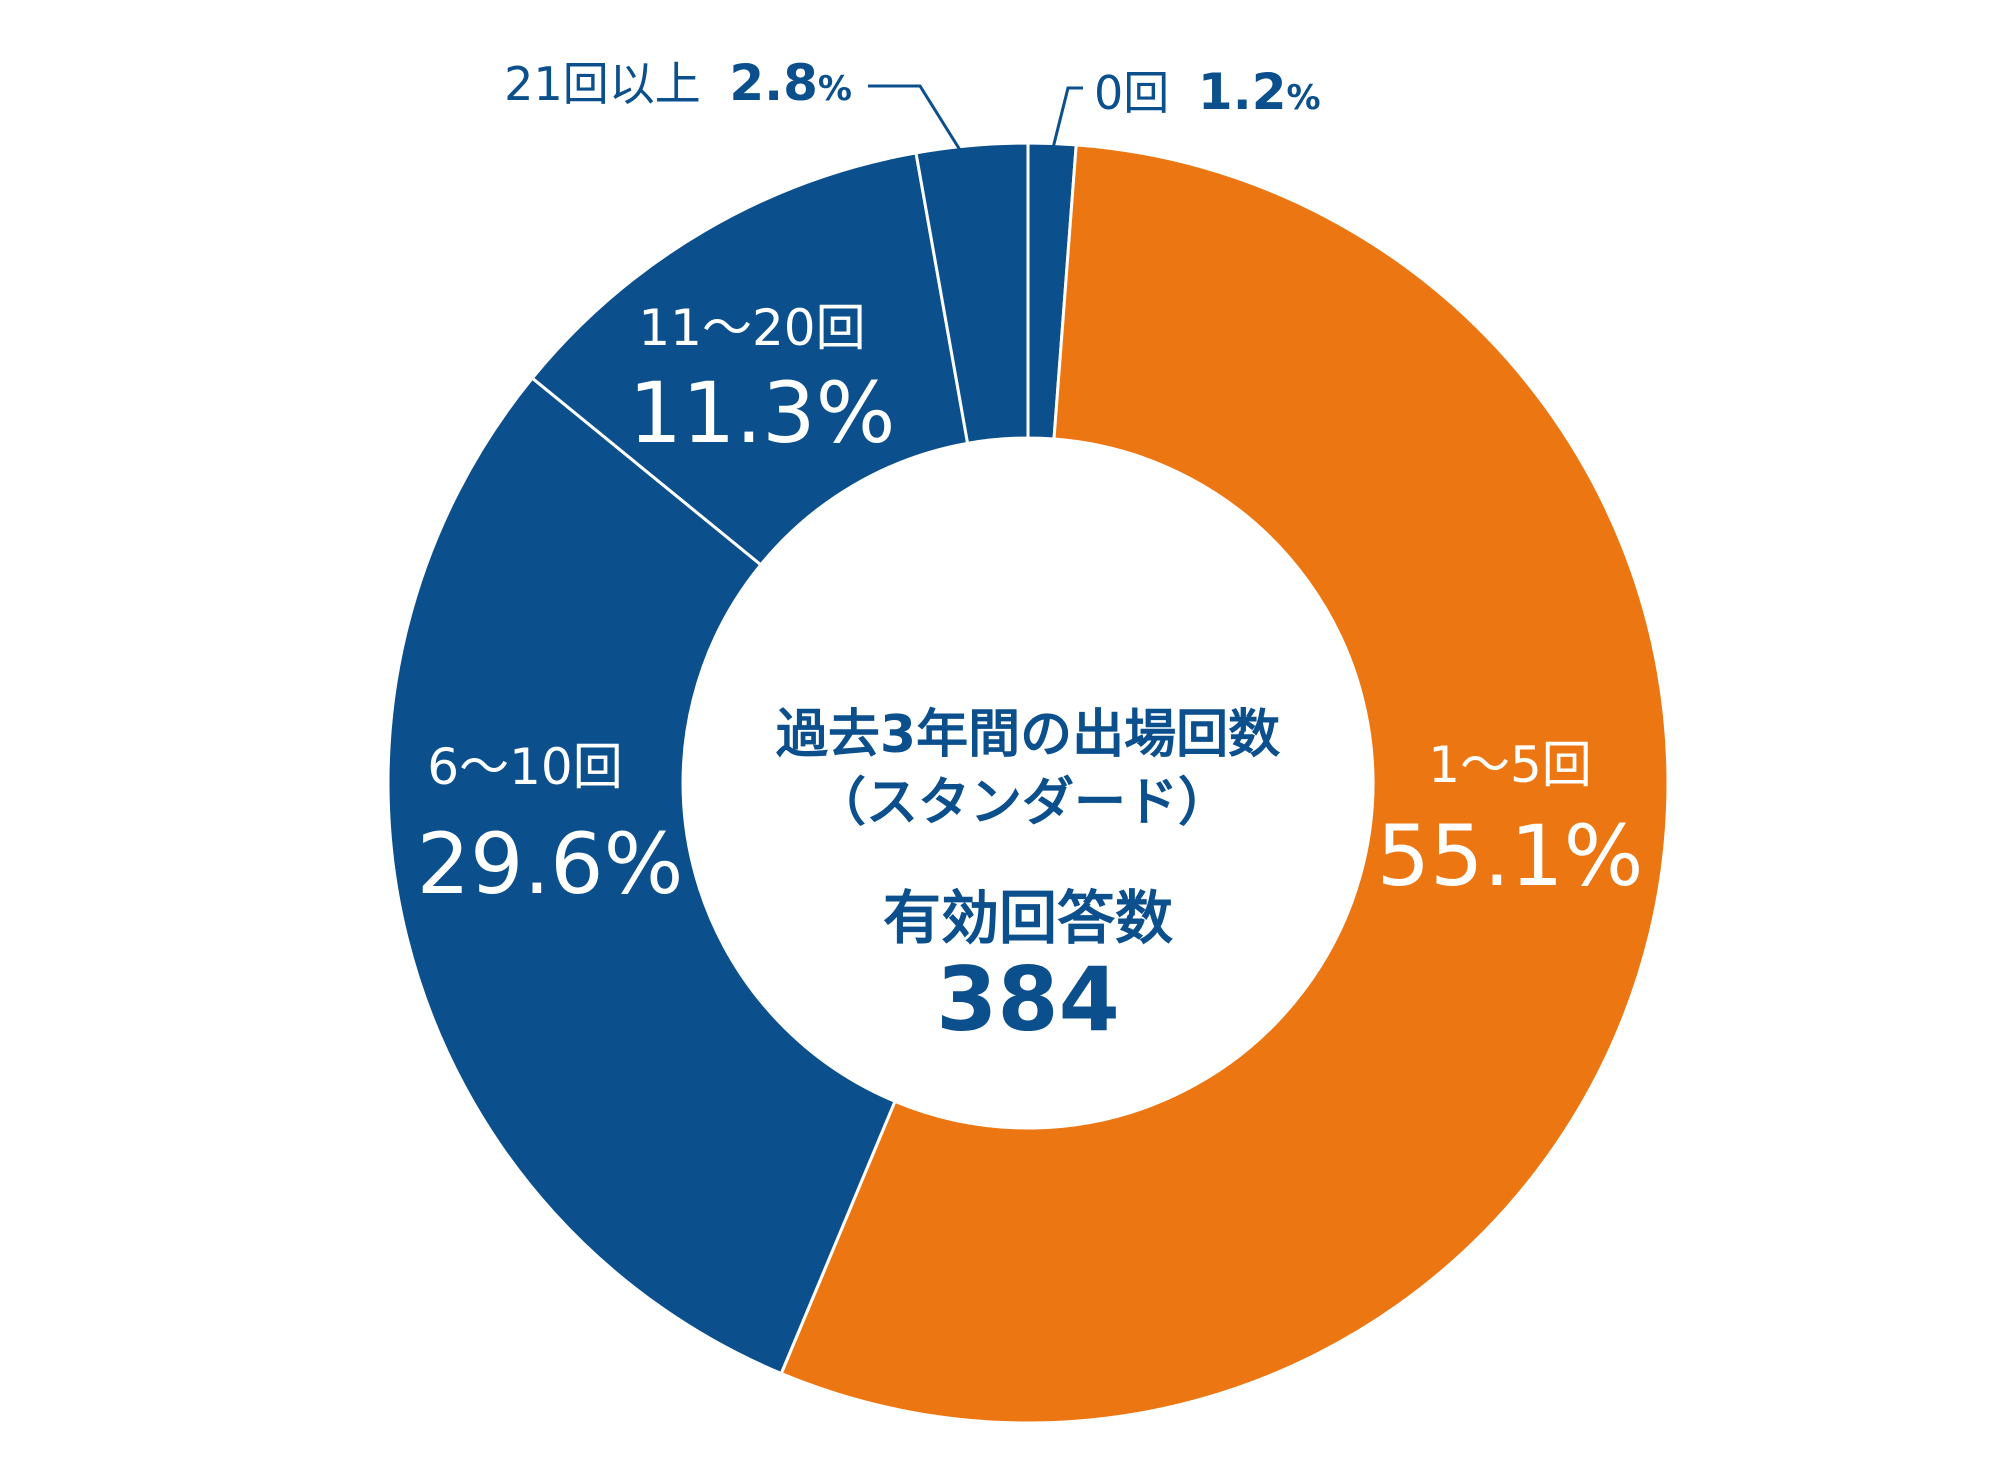 This screenshot has height=1475, width=2000. Describe the element at coordinates (1303, 98) in the screenshot. I see `slice-0-unit: %` at that location.